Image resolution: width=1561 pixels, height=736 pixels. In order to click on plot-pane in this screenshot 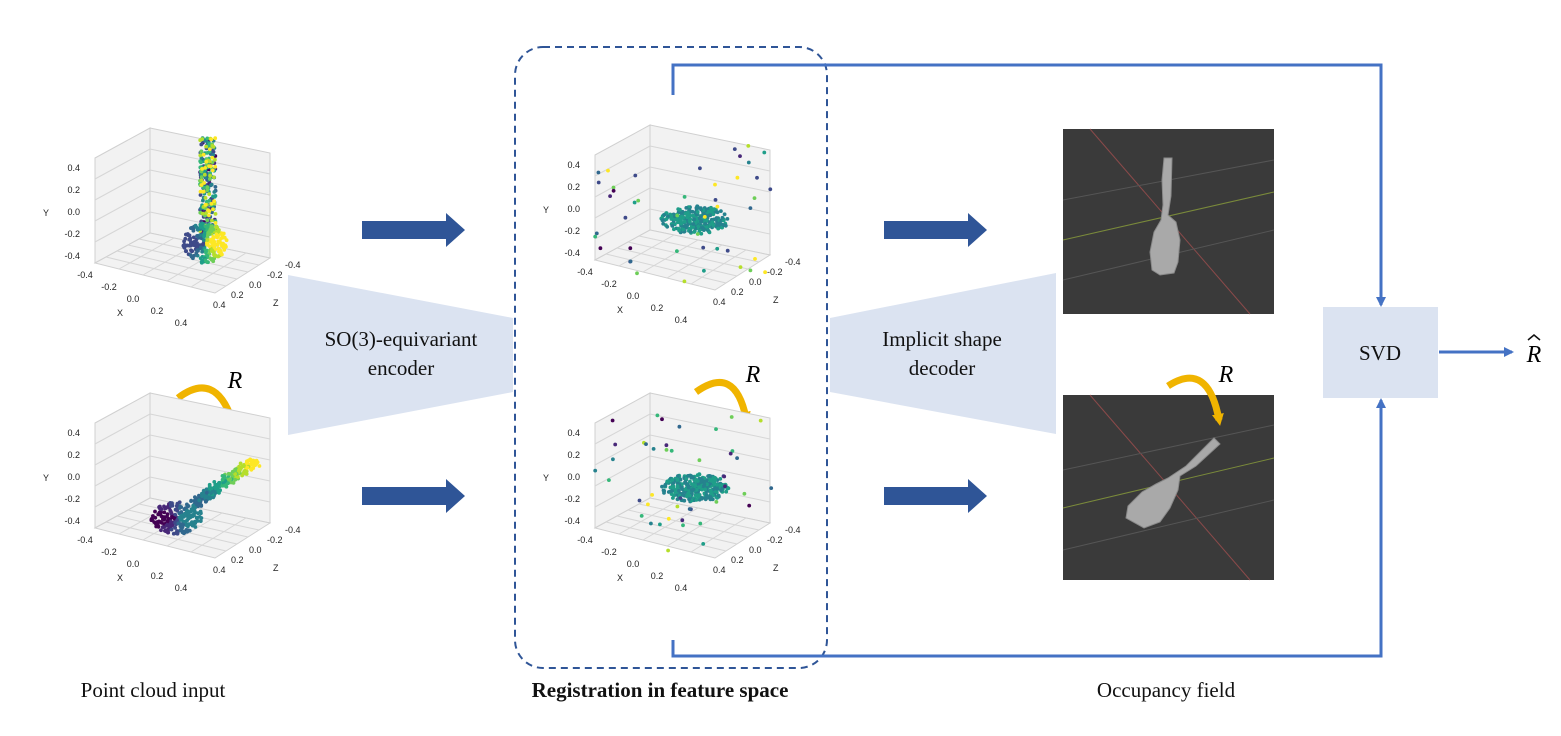, I will do `click(682, 528)`.